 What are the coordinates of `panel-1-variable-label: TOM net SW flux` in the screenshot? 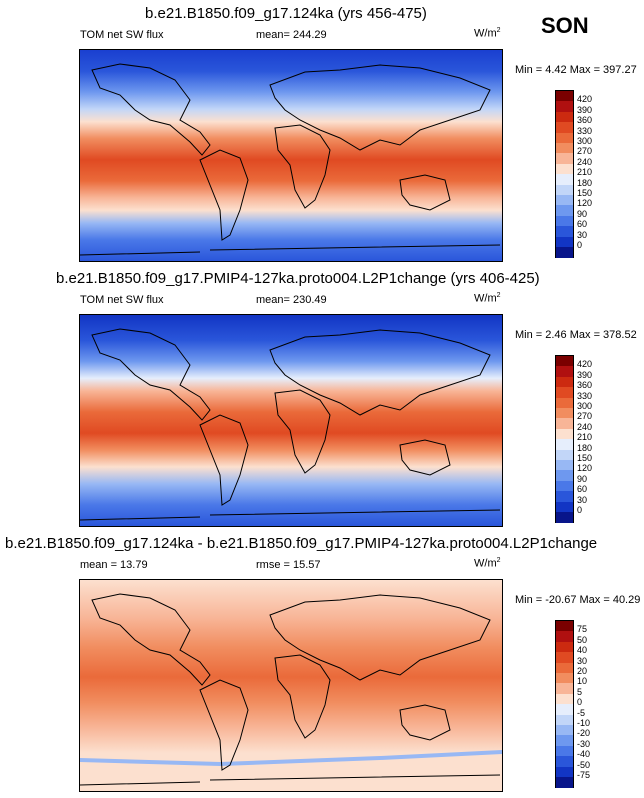 It's located at (122, 35).